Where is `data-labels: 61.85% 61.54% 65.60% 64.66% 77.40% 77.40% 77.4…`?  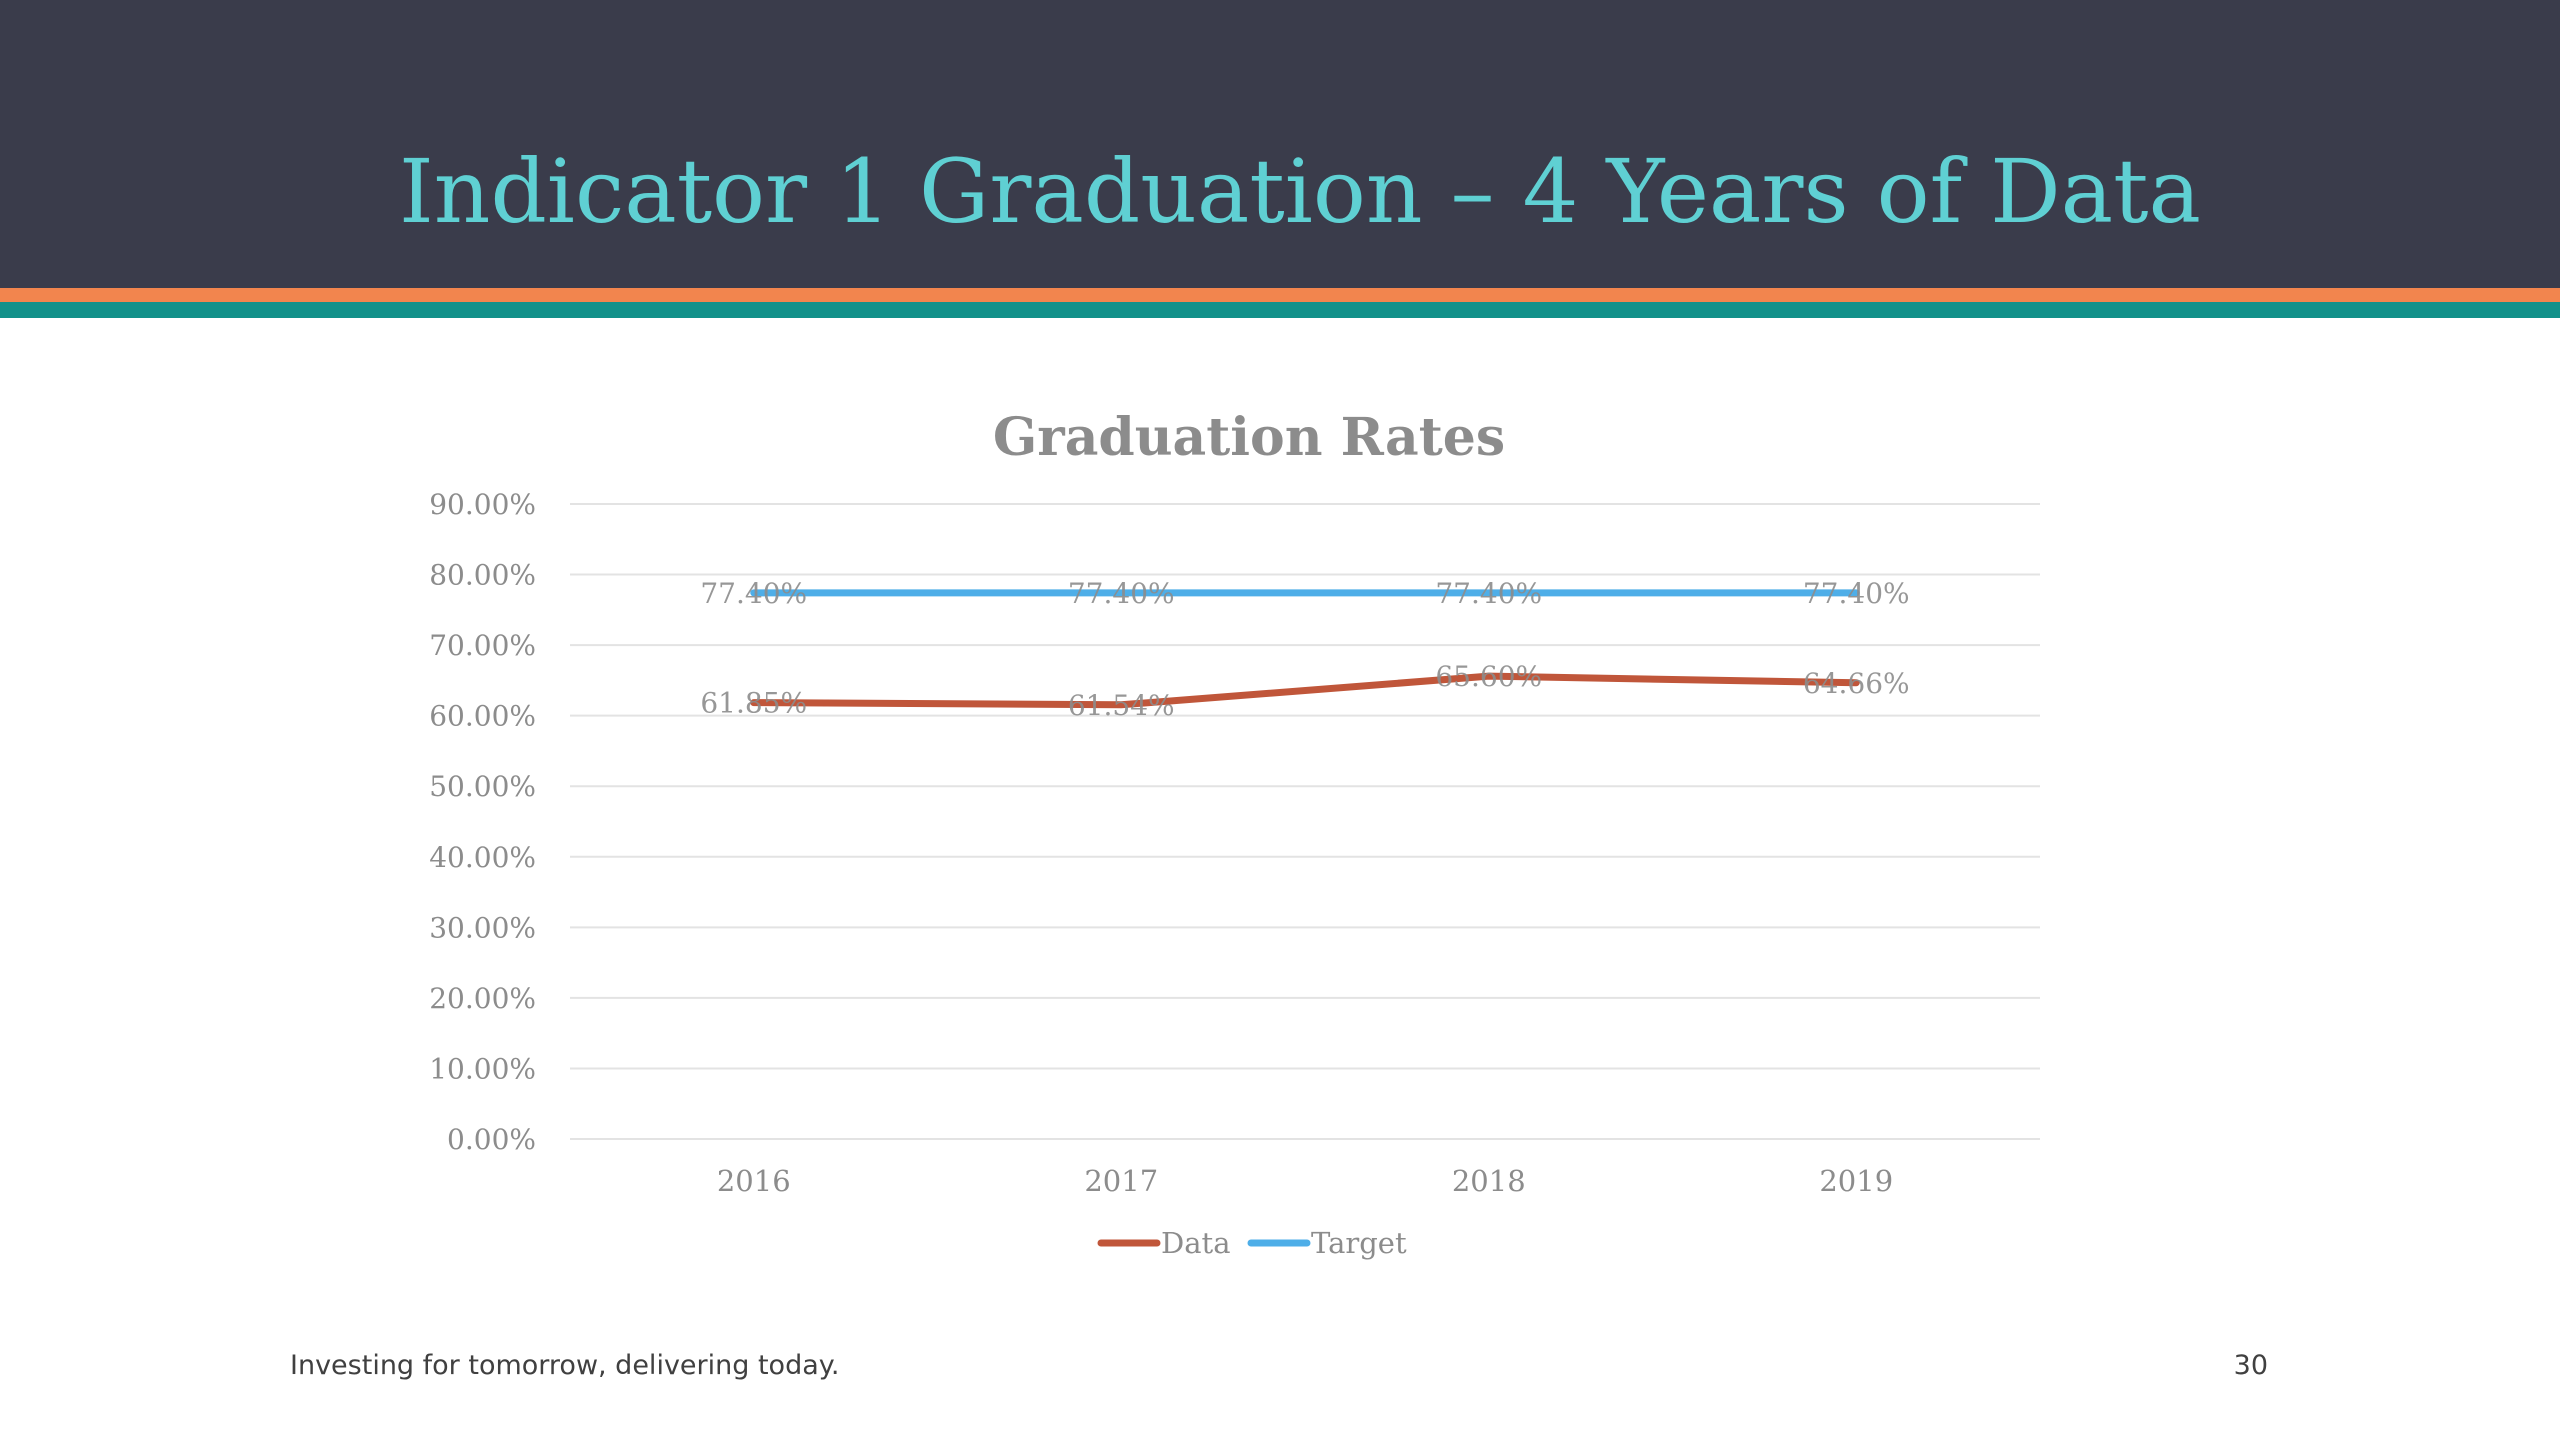
data-labels: 61.85% 61.54% 65.60% 64.66% 77.40% 77.40% 77.4… is located at coordinates (1304, 649).